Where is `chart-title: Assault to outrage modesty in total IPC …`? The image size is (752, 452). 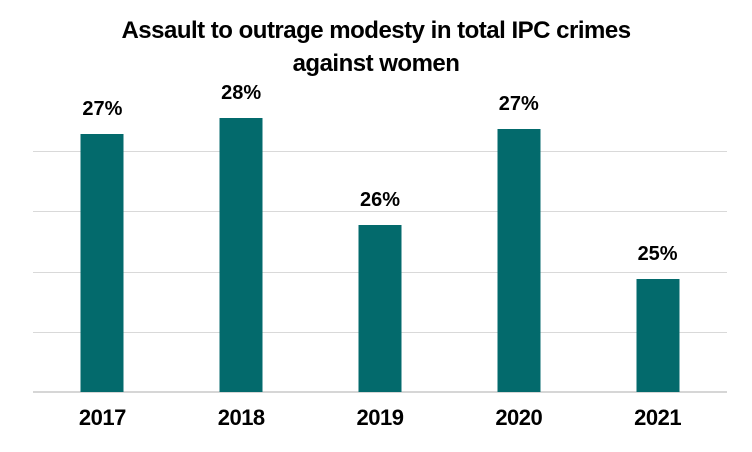 chart-title: Assault to outrage modesty in total IPC … is located at coordinates (376, 47).